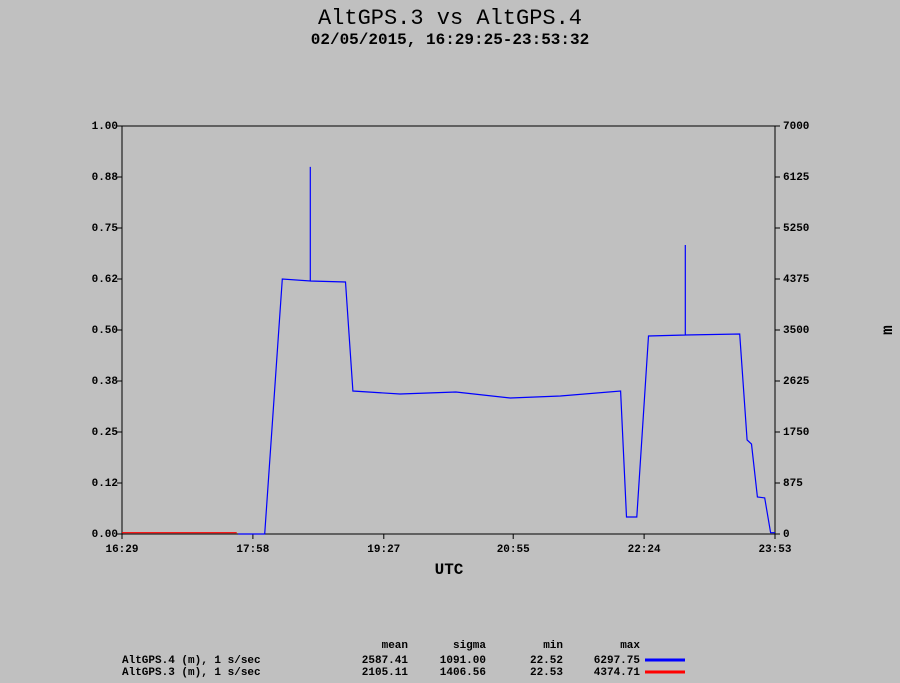  I want to click on x-tick-label: 23:53, so click(774, 550).